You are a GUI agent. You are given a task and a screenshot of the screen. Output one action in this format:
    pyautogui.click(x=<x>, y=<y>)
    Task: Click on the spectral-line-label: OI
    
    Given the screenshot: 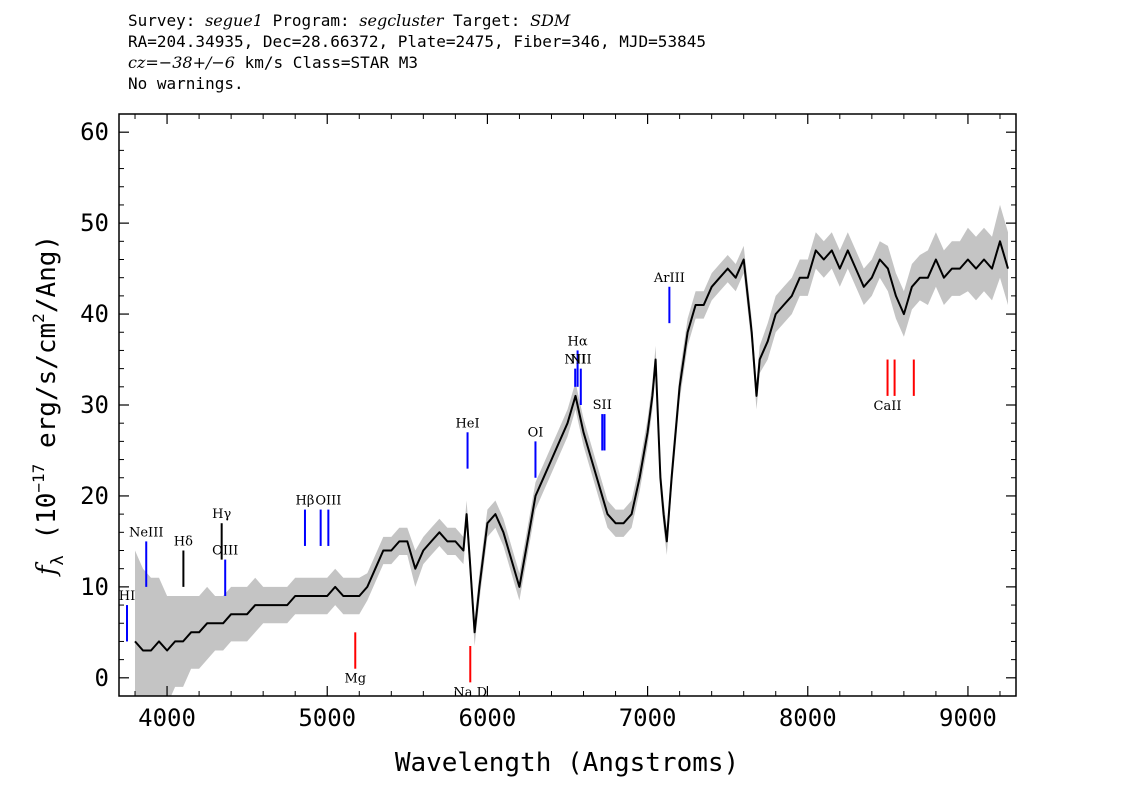 What is the action you would take?
    pyautogui.click(x=536, y=432)
    